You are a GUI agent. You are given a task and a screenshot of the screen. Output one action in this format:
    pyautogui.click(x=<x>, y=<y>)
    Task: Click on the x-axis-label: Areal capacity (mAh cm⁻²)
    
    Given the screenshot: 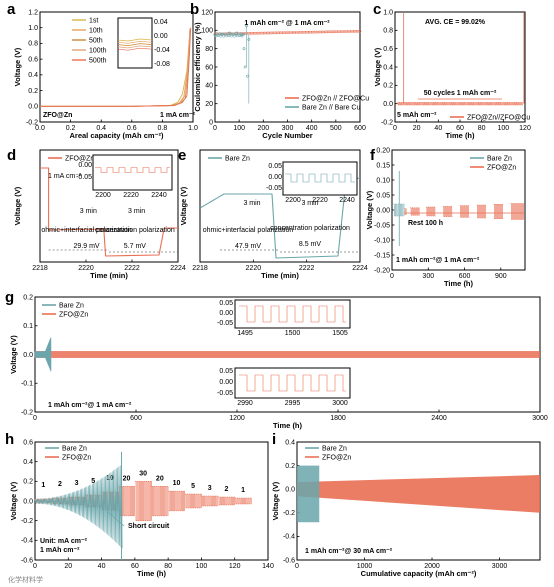 What is the action you would take?
    pyautogui.click(x=117, y=135)
    